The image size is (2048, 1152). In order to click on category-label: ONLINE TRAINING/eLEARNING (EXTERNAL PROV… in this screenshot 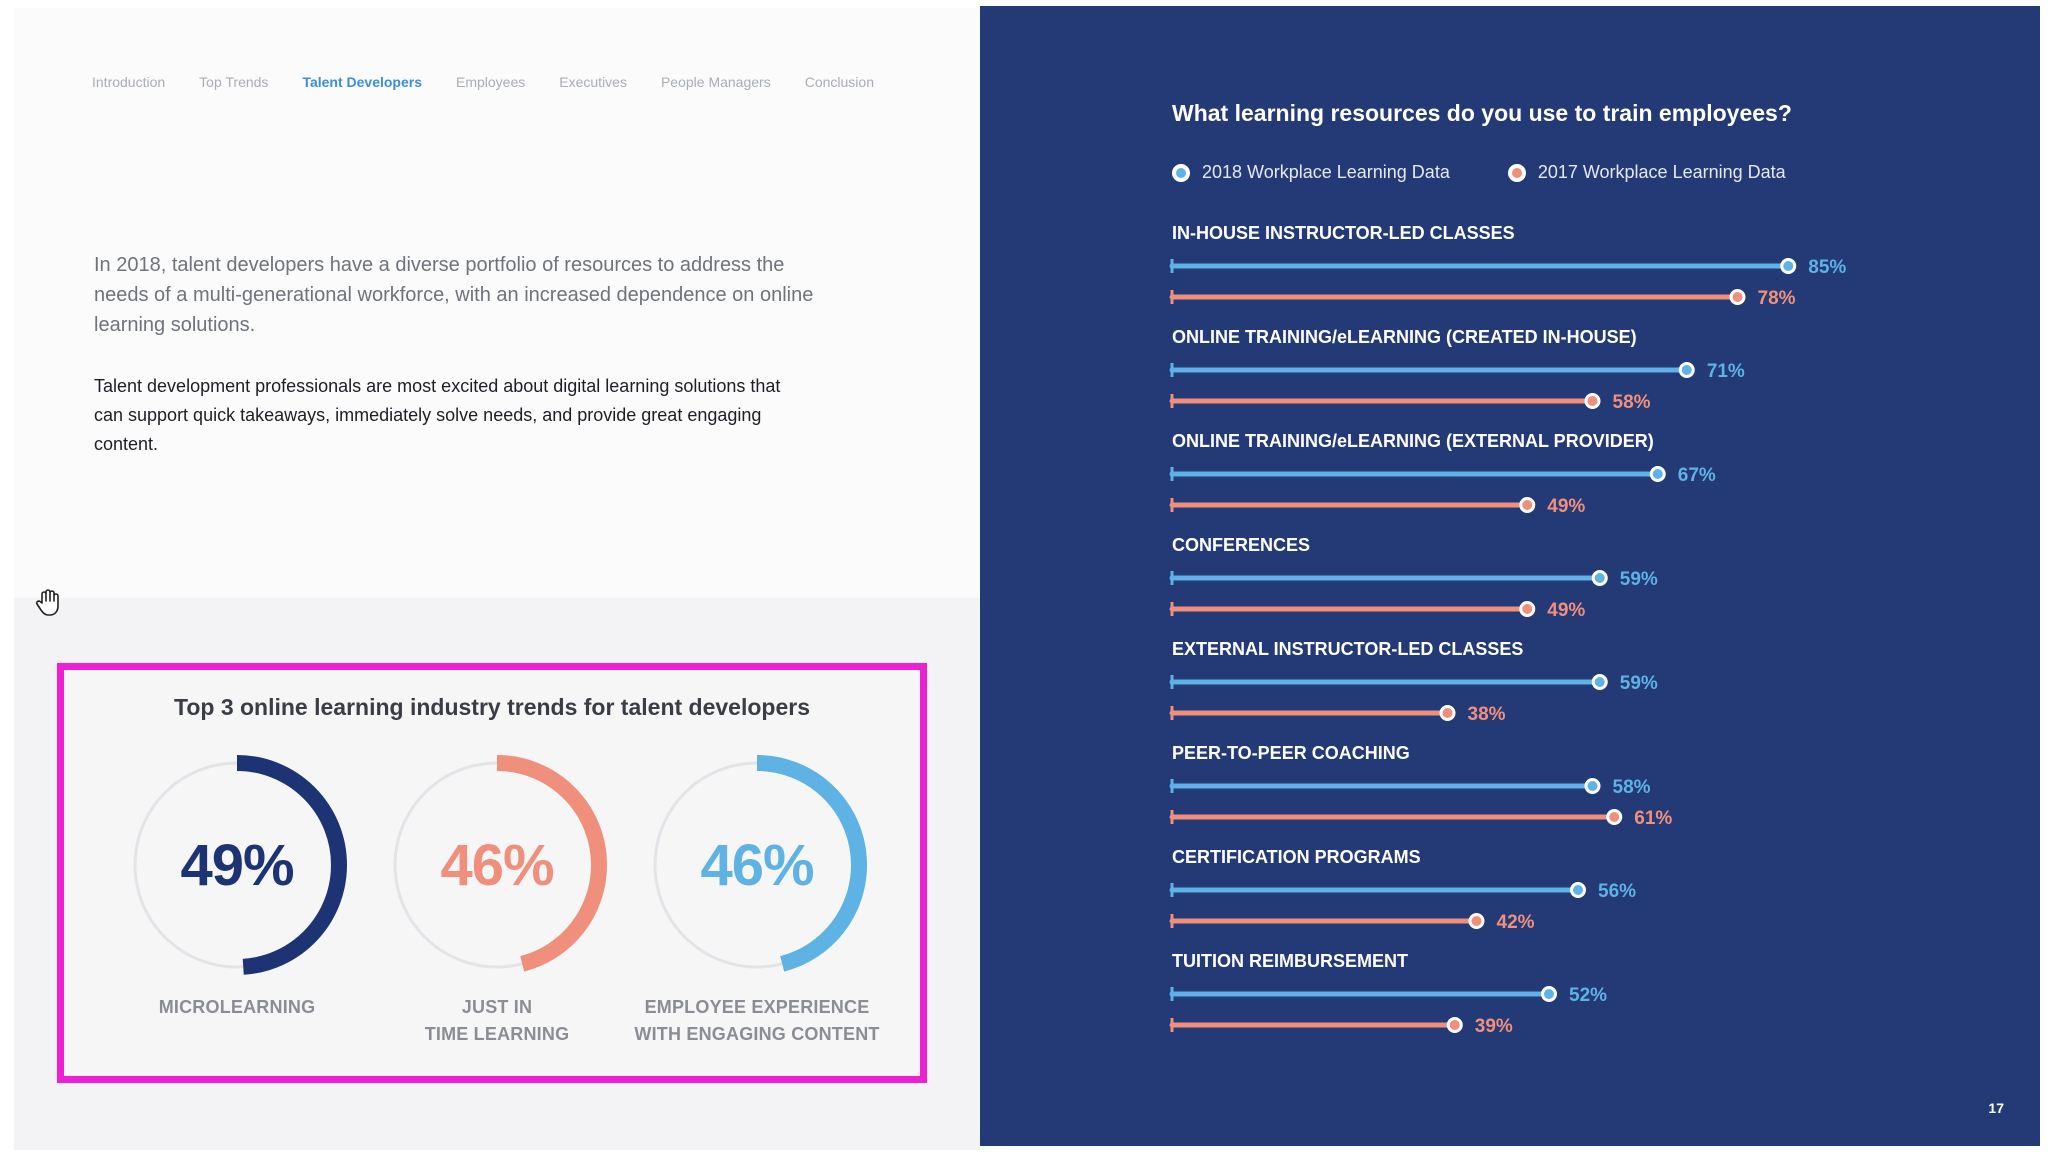, I will do `click(1413, 441)`.